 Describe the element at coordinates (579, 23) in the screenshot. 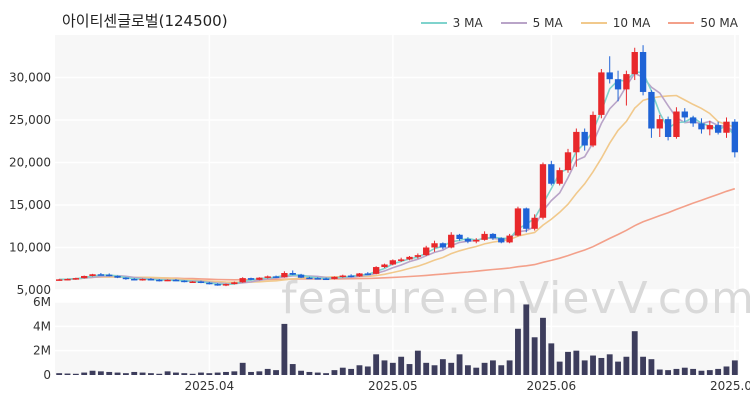

I see `legend: 3 MA 5 MA 10 MA 50 MA` at that location.